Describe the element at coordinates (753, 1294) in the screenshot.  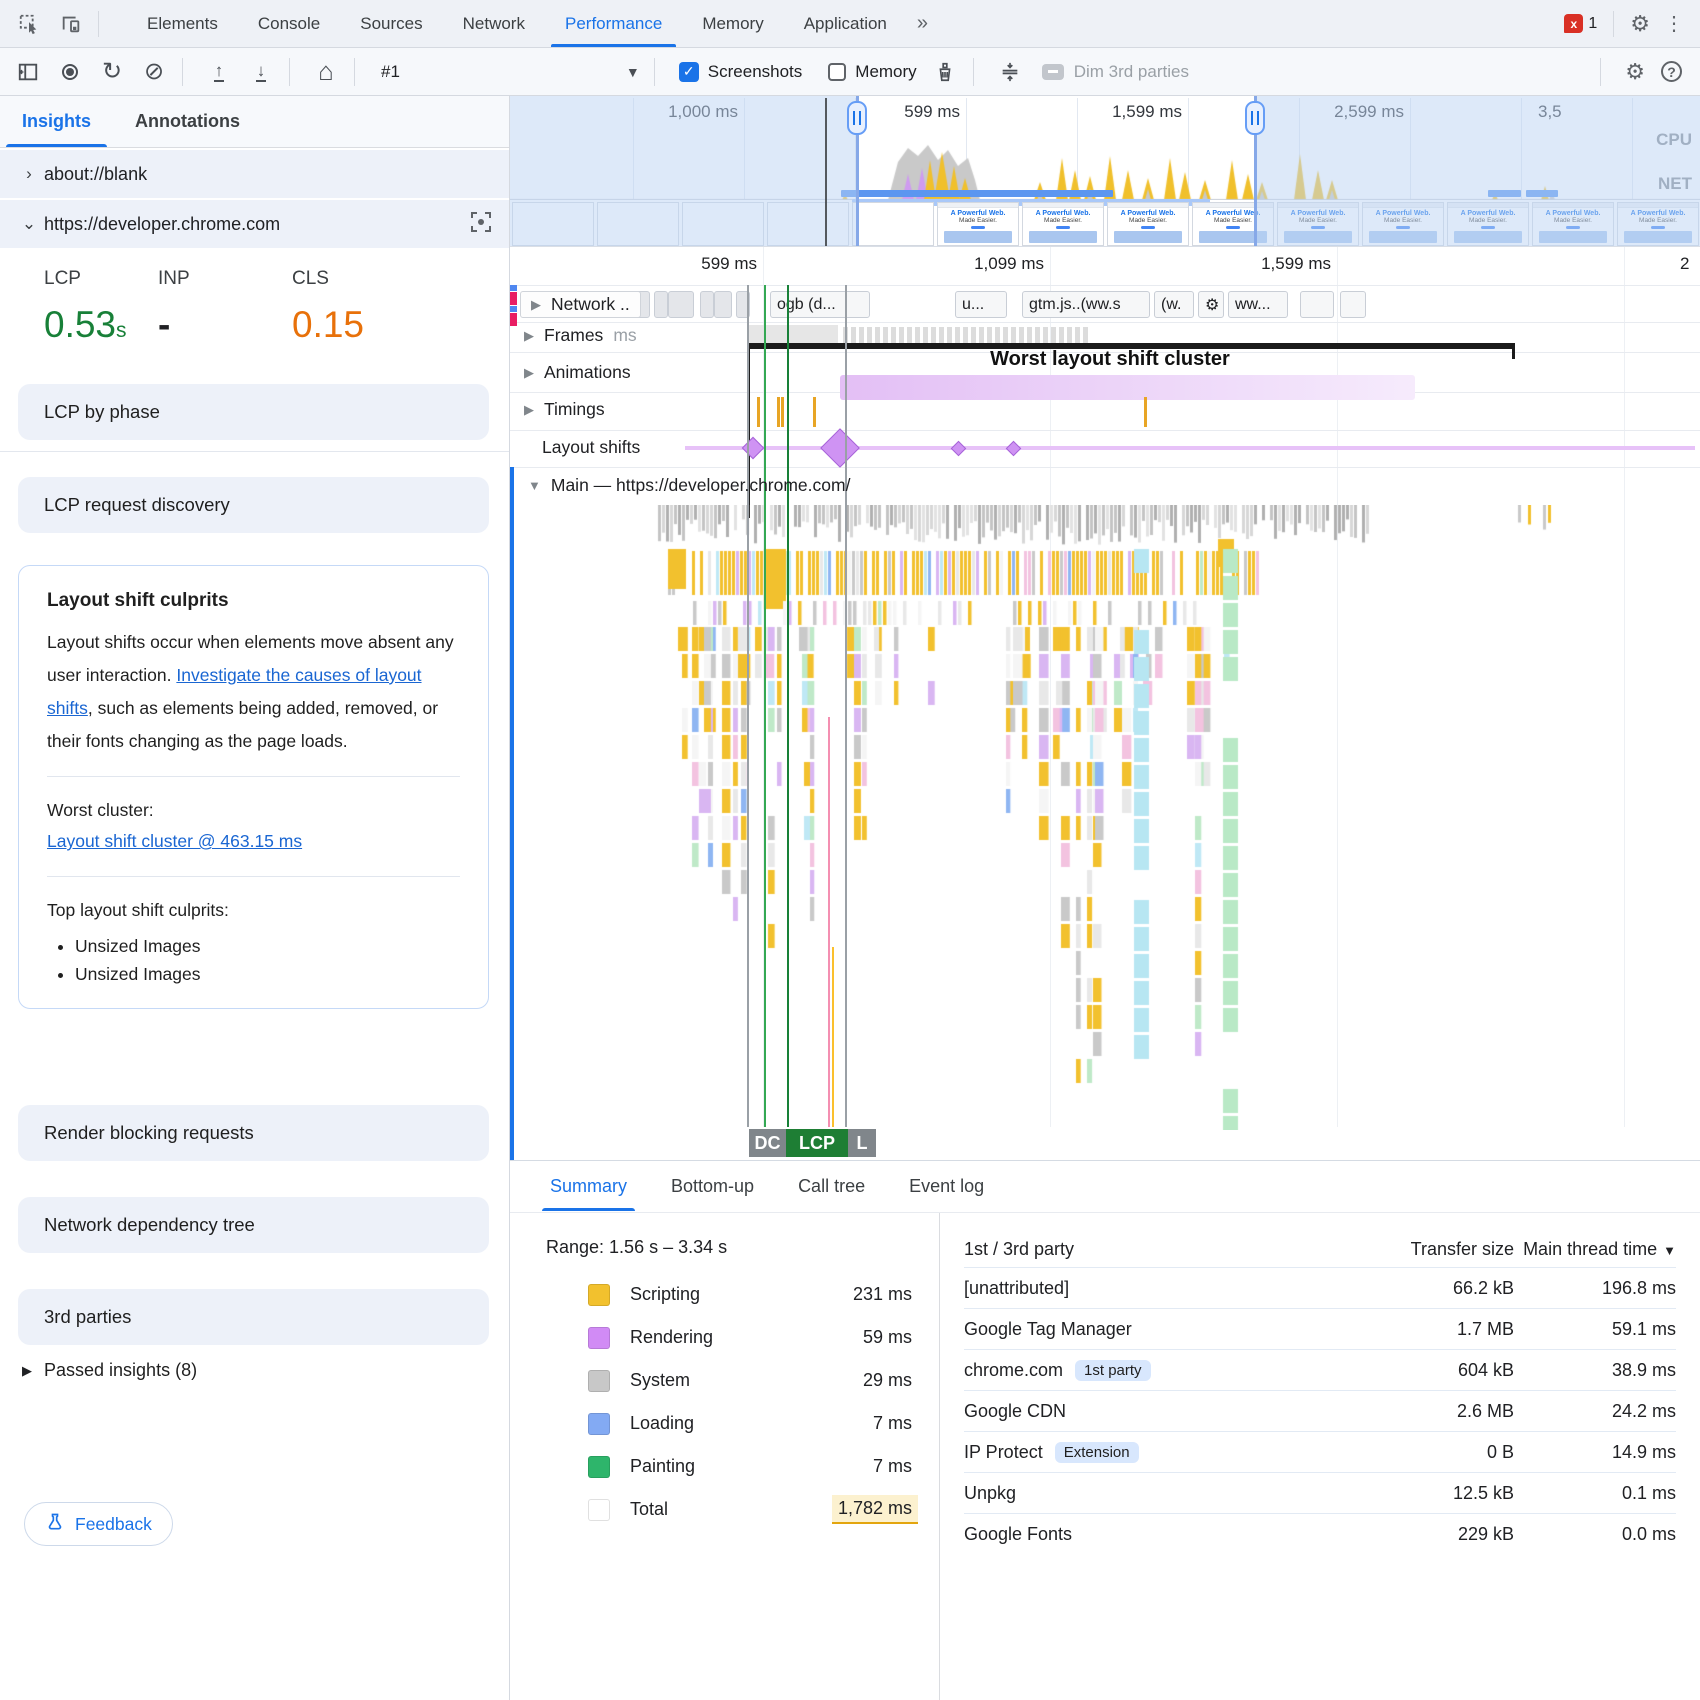
I see `legend-row: Scripting 231 ms` at that location.